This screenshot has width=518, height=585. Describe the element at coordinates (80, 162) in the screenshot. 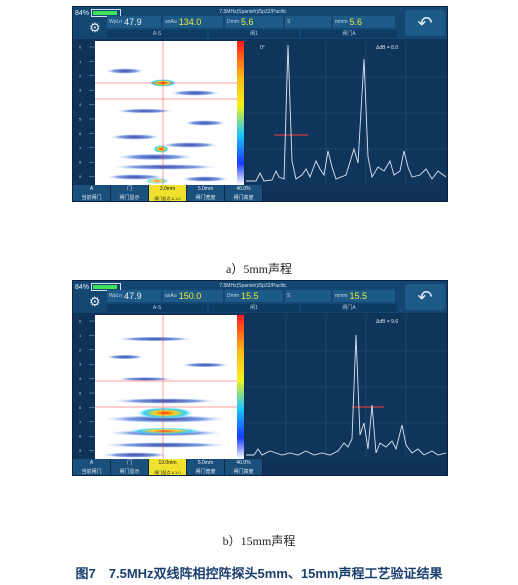

I see `ruler-tick-label: 8` at that location.